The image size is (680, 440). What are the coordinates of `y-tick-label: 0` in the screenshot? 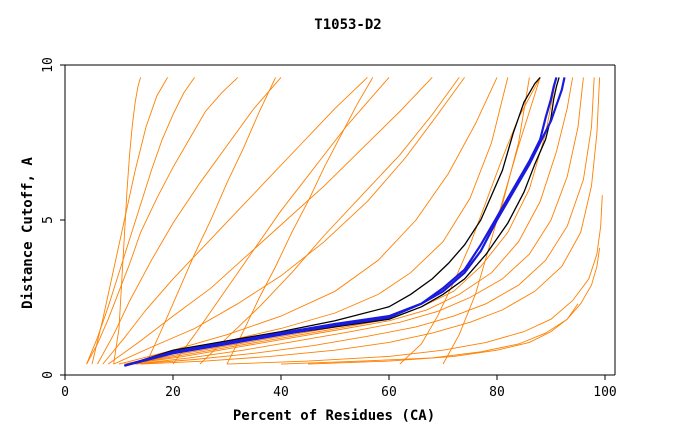 It's located at (48, 375).